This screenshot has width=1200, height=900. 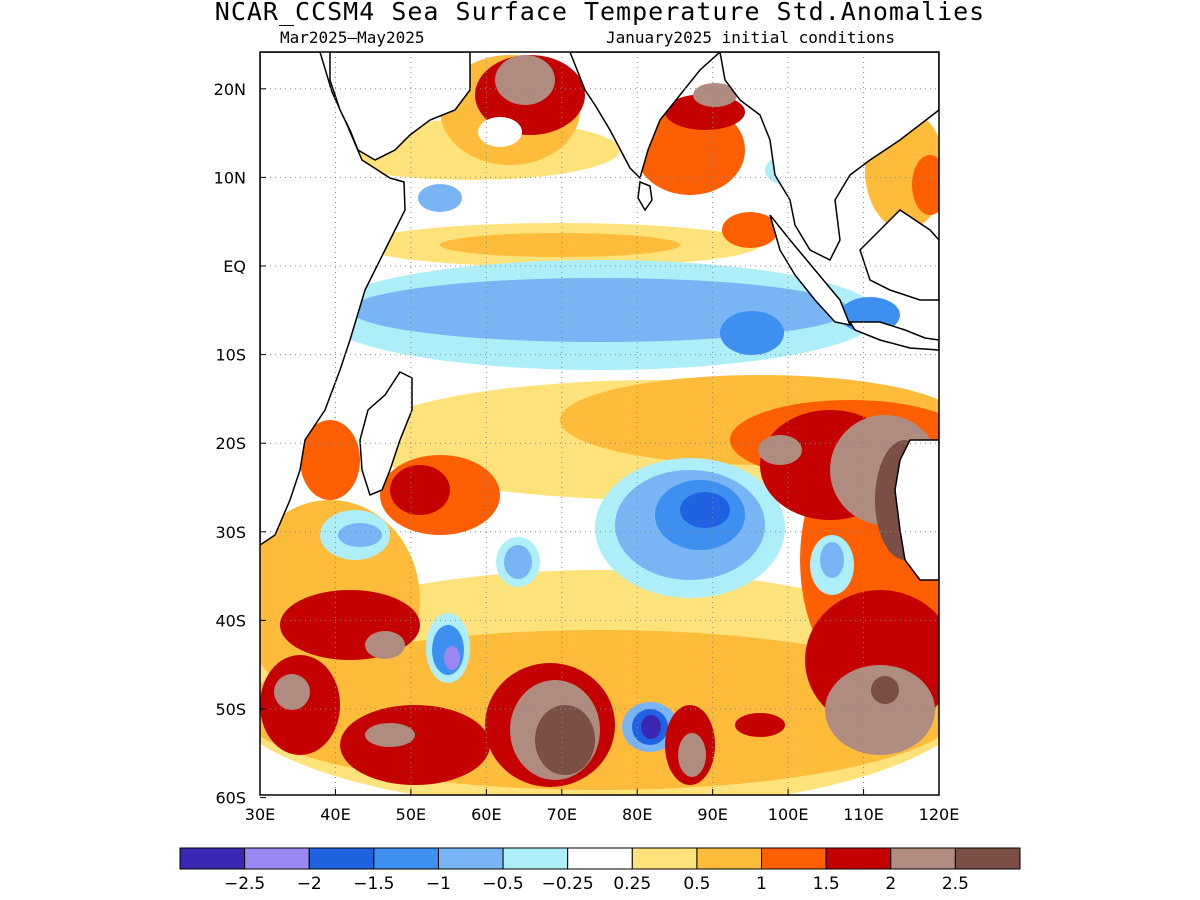 I want to click on lat-tick-label: 10S, so click(x=230, y=355).